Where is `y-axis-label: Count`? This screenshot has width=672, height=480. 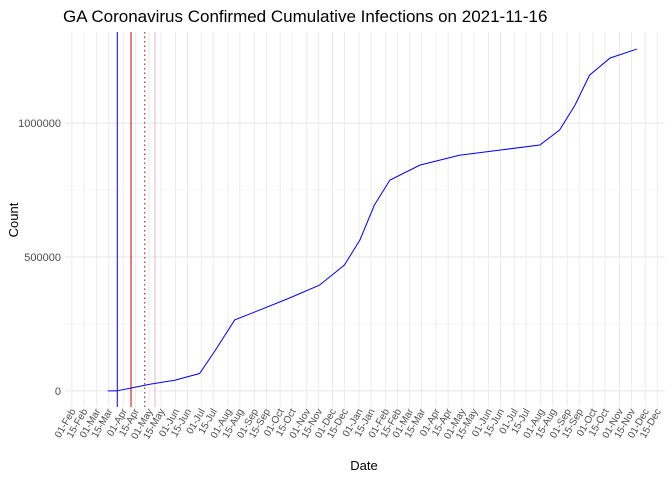
y-axis-label: Count is located at coordinates (13, 219).